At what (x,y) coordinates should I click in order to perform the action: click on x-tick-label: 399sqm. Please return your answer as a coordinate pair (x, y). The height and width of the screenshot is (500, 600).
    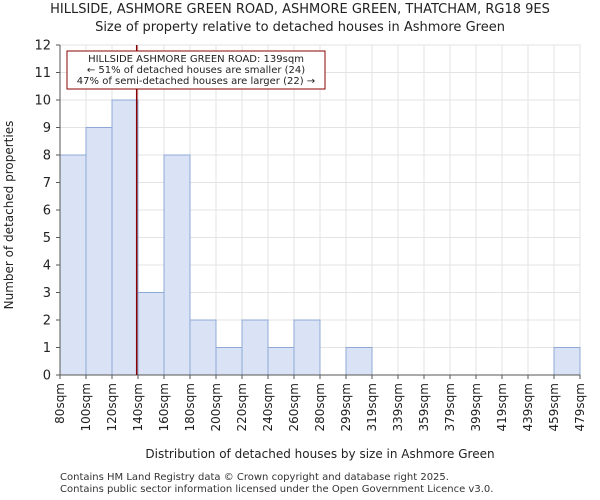
    Looking at the image, I should click on (476, 407).